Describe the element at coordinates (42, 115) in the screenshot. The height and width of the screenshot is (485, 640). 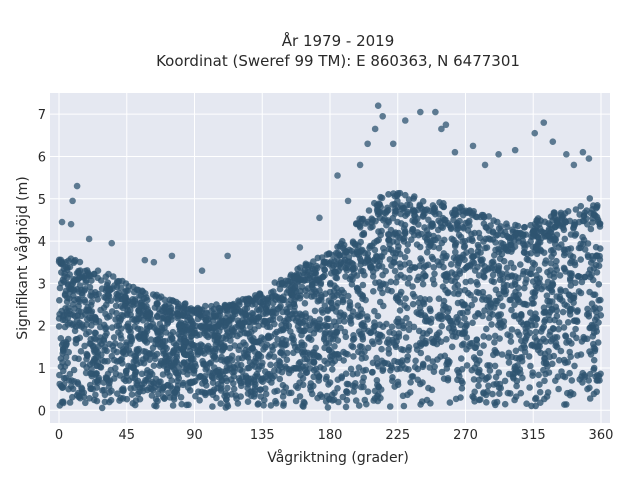
I see `y-tick-label: 7` at that location.